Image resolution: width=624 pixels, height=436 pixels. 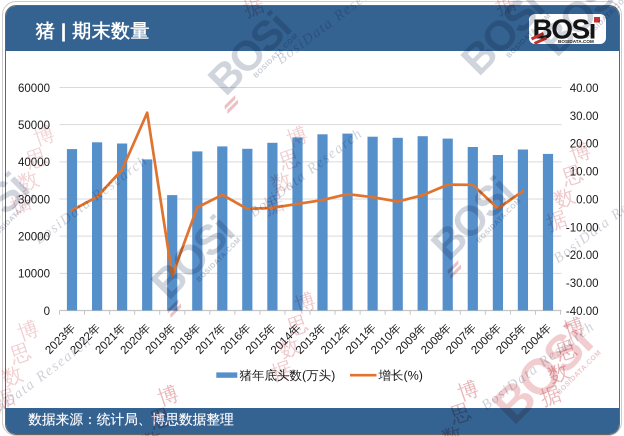 What do you see at coordinates (34, 275) in the screenshot?
I see `svg-text: 10000` at bounding box center [34, 275].